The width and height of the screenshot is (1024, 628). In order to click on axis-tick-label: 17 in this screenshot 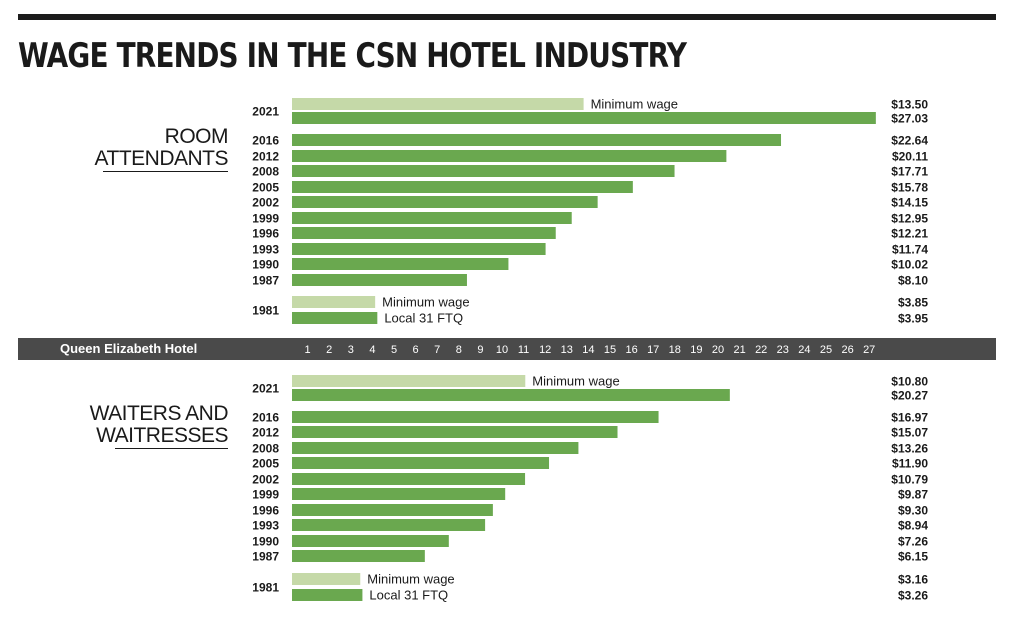, I will do `click(653, 350)`.